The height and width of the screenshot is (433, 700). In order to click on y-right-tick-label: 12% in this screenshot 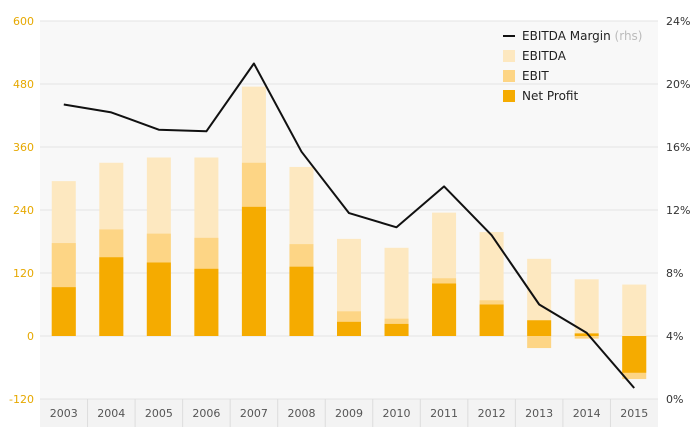, I will do `click(678, 210)`.